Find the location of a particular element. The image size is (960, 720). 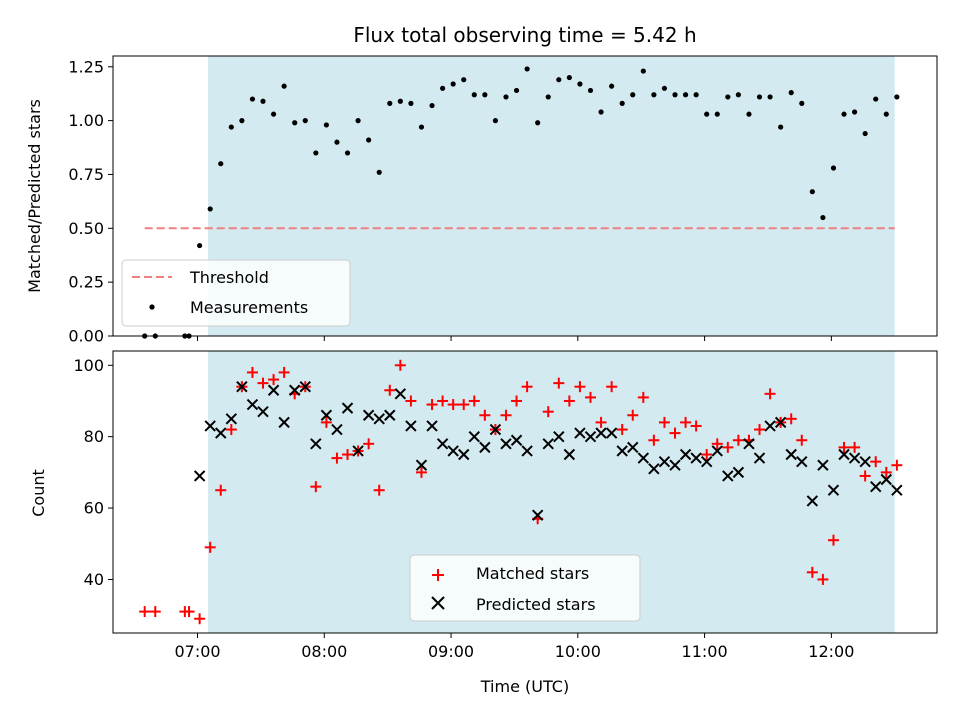

legend-measurements-swatch is located at coordinates (152, 307).